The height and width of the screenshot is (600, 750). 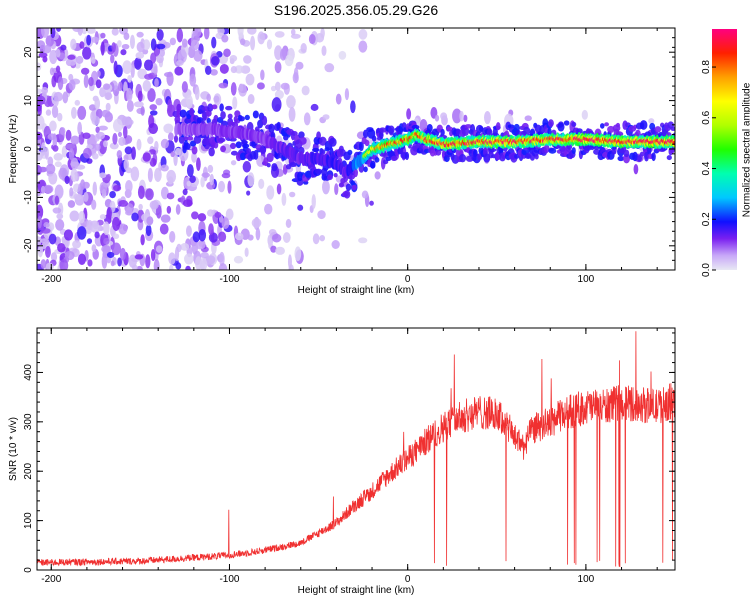 What do you see at coordinates (28, 520) in the screenshot?
I see `snr-y-tick-label: 100` at bounding box center [28, 520].